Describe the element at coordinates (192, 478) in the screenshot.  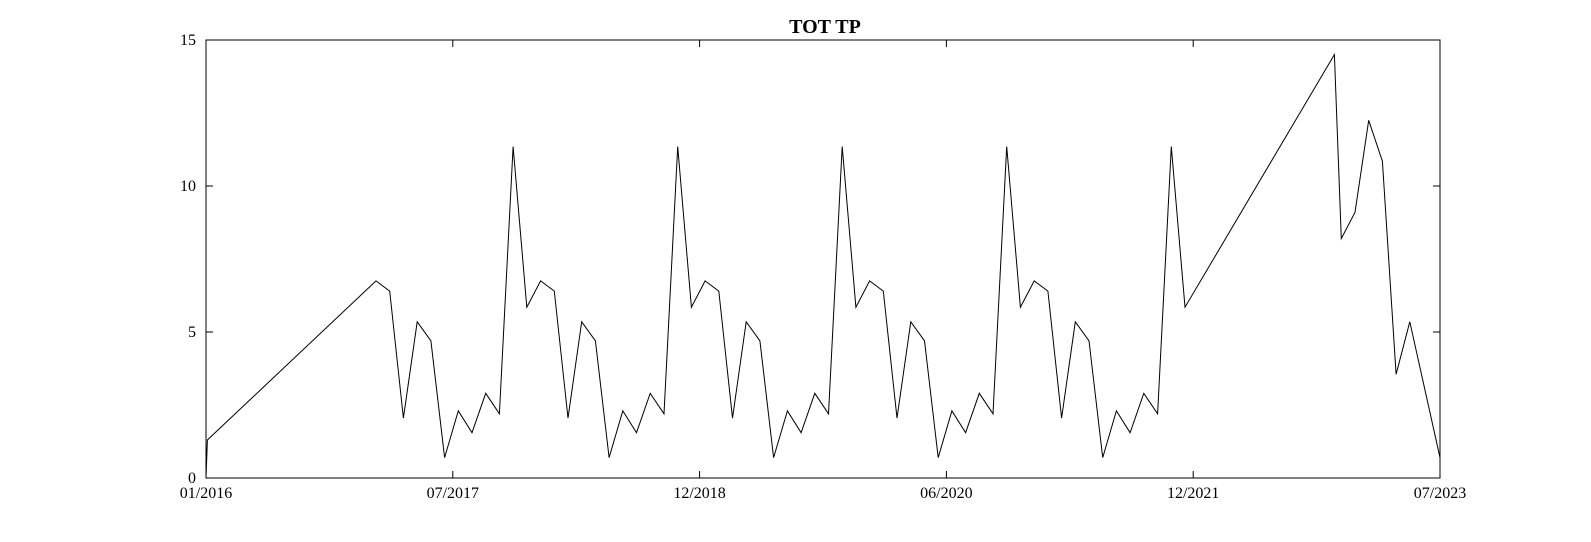
I see `y-tick-label: 0` at that location.